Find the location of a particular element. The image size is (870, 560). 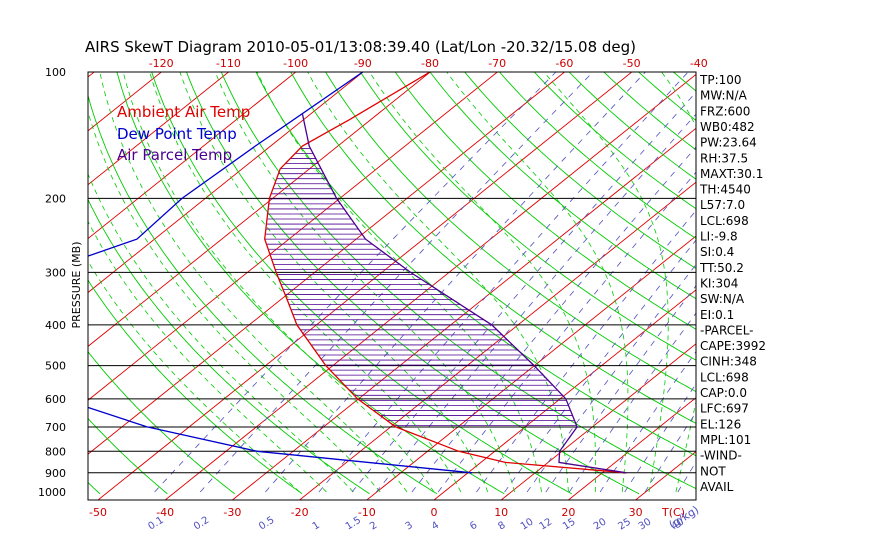

pressure-tick-label: 700 is located at coordinates (55, 427).